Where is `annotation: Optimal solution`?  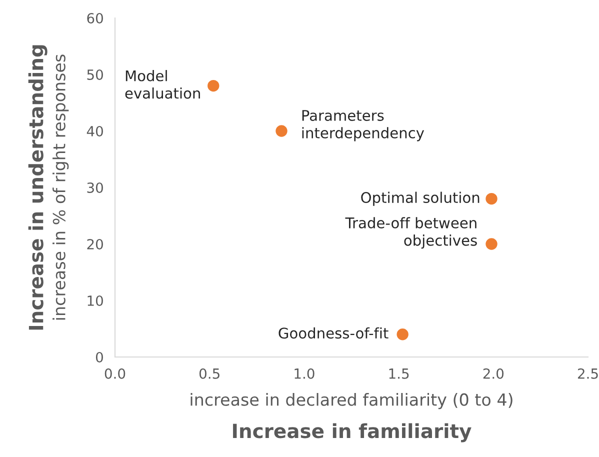
annotation: Optimal solution is located at coordinates (420, 199).